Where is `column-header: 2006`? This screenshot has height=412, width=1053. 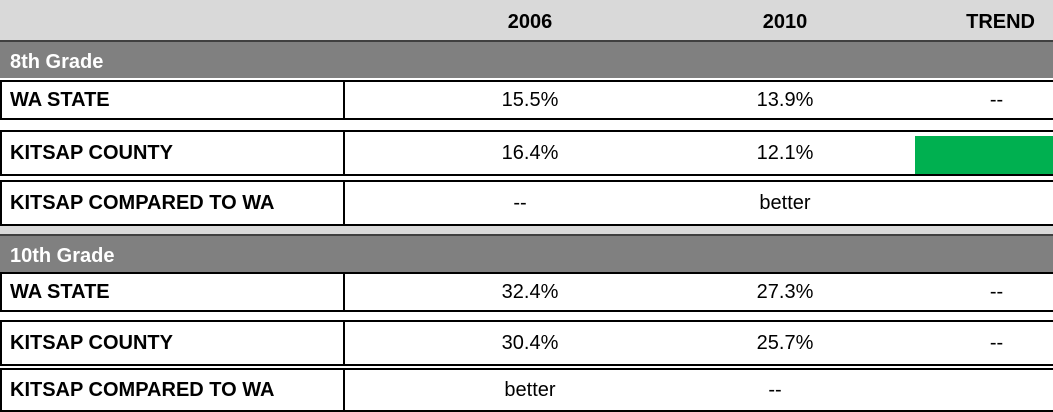 column-header: 2006 is located at coordinates (530, 22).